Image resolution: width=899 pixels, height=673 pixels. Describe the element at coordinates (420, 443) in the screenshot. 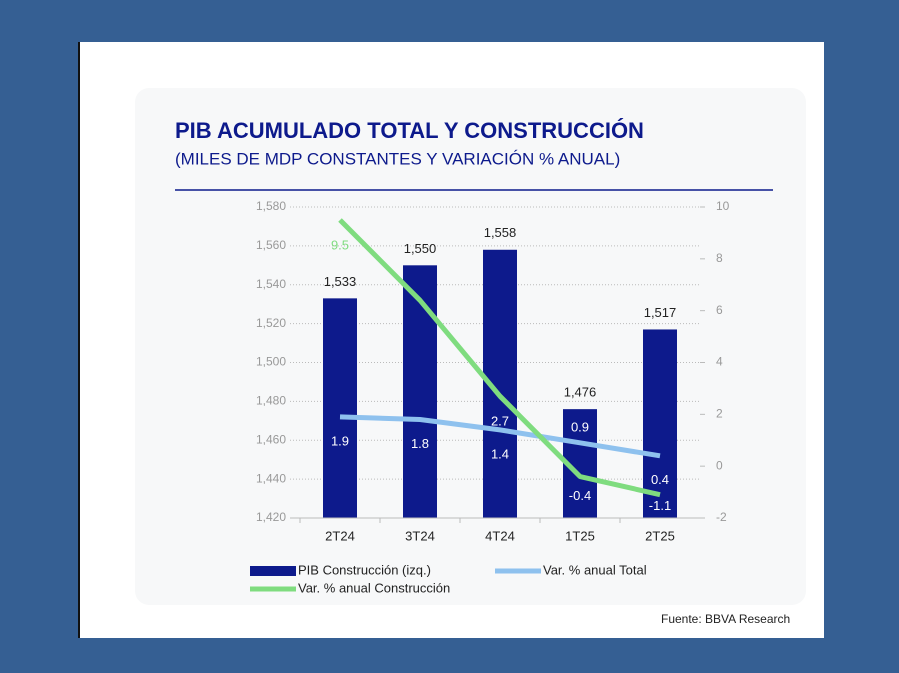

I see `line-value-label: 1.8` at that location.